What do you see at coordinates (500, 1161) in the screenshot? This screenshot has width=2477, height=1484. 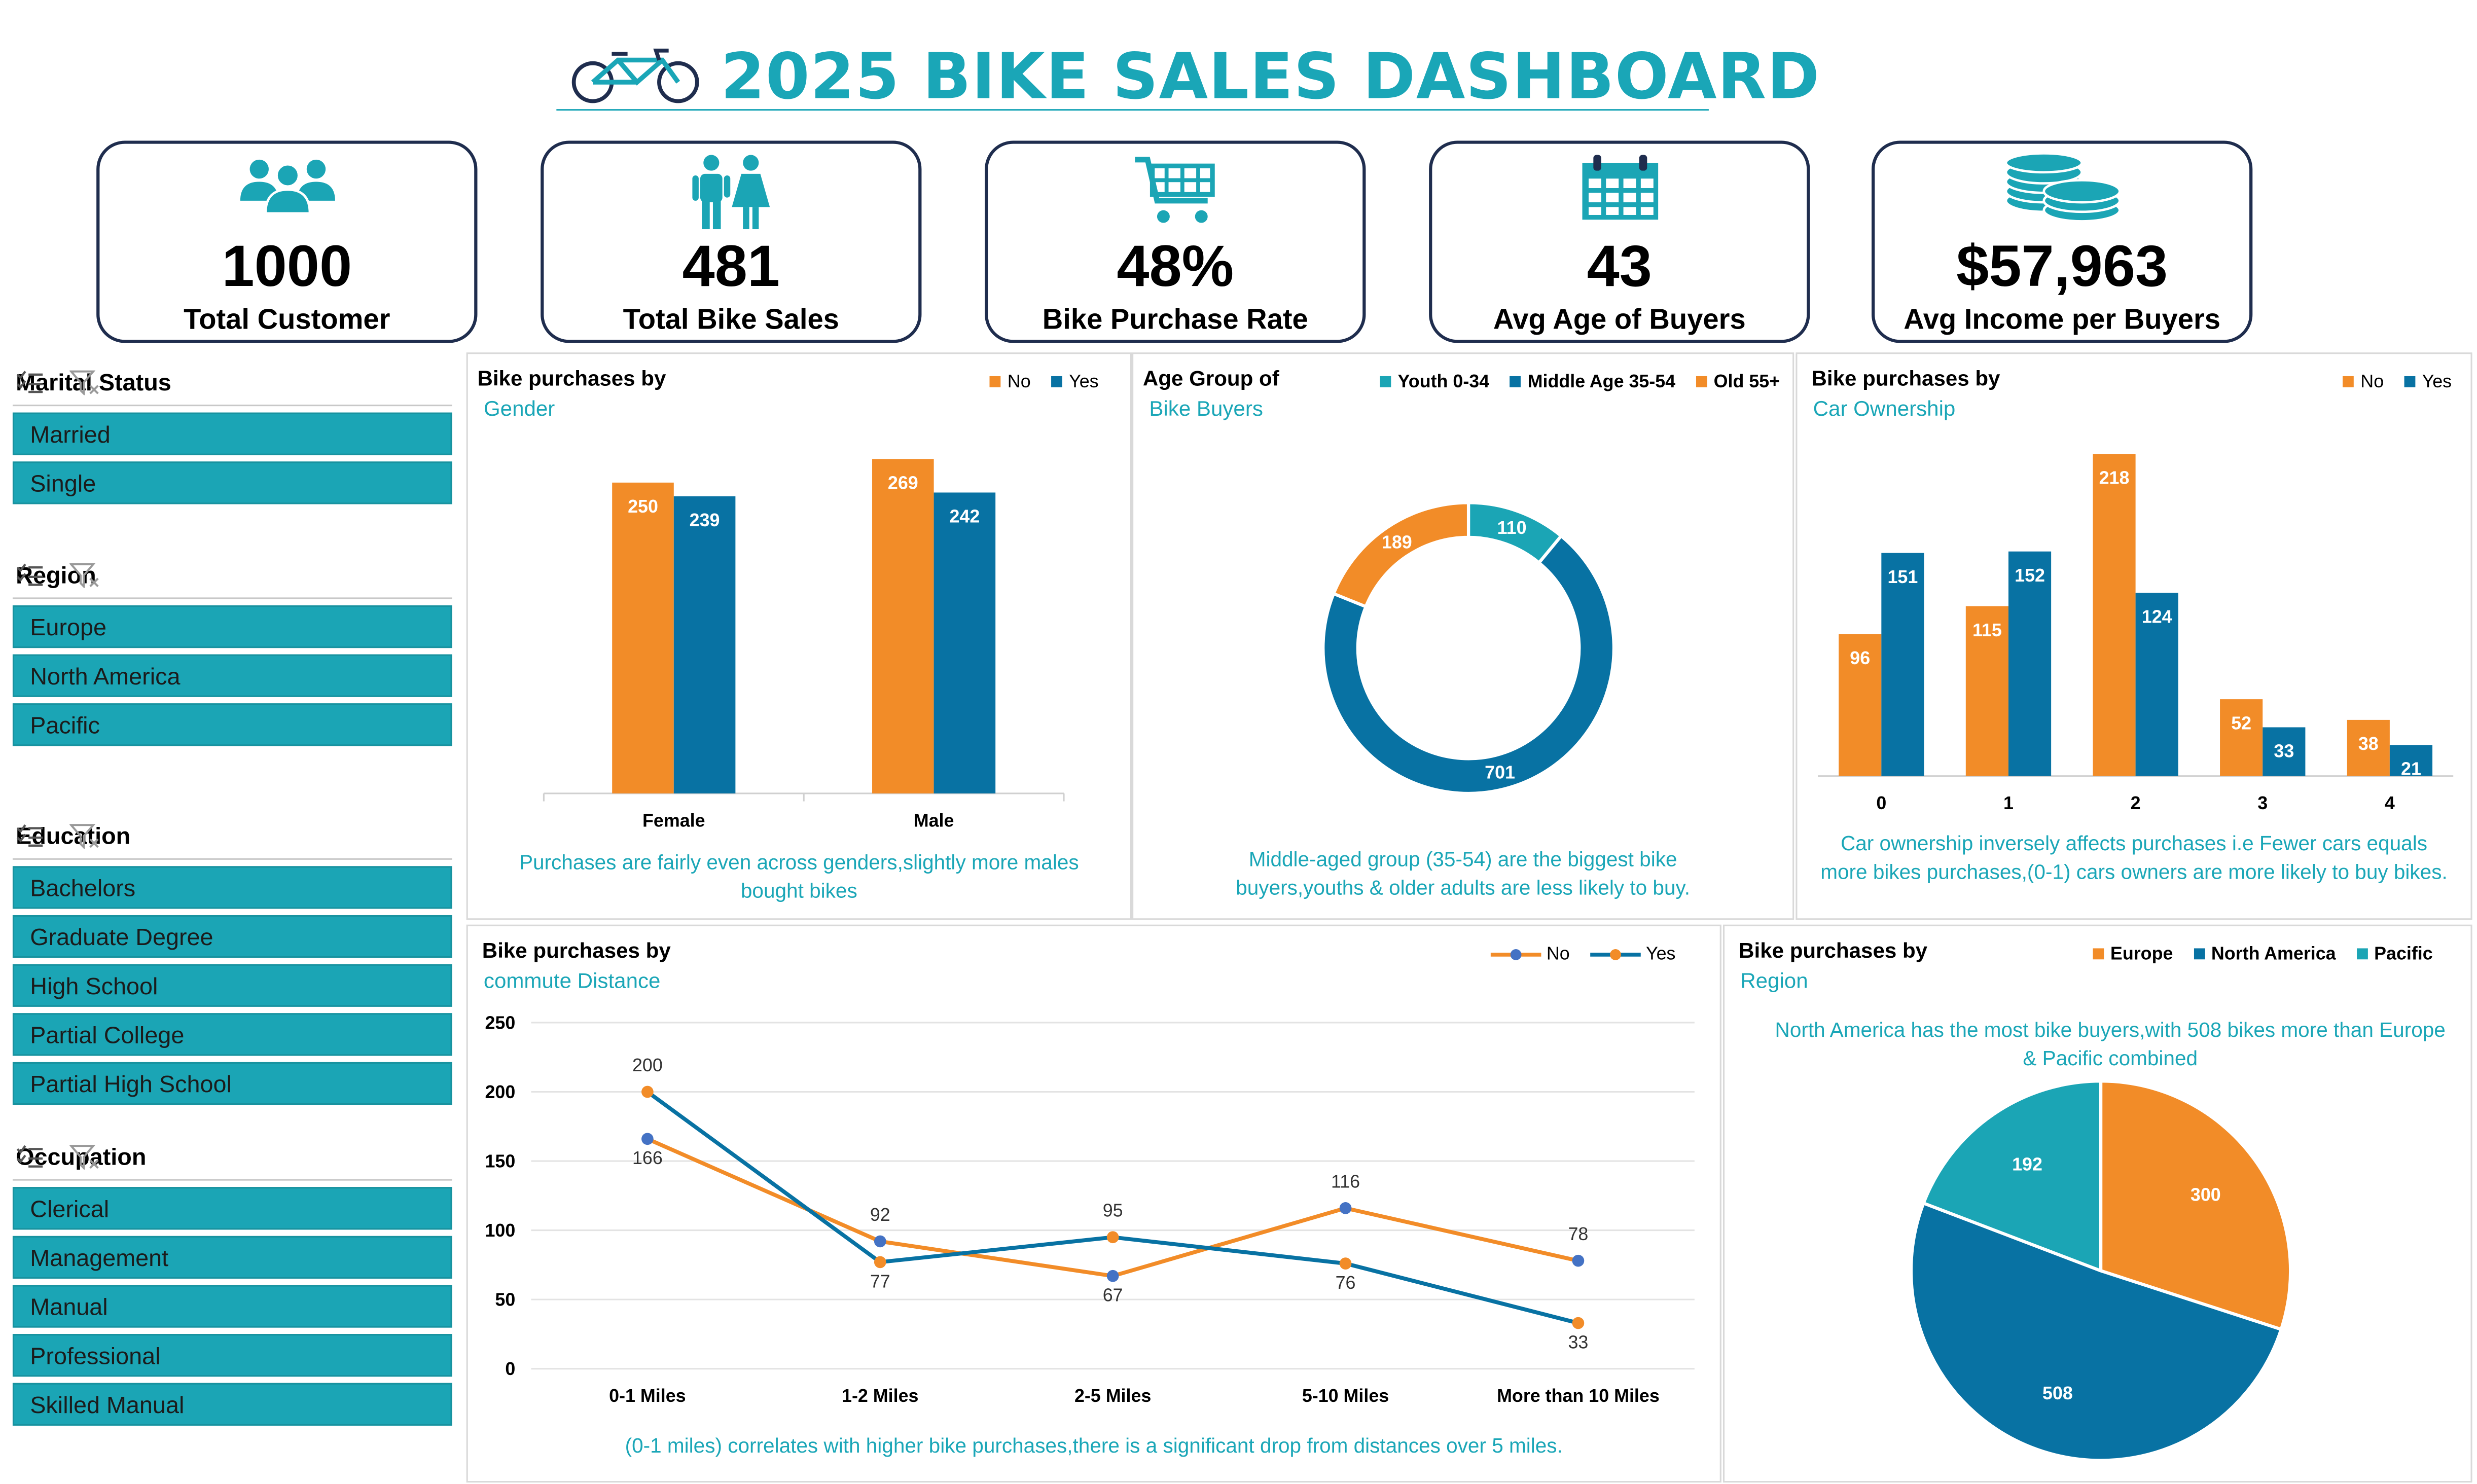 I see `y-tick-label: 150` at bounding box center [500, 1161].